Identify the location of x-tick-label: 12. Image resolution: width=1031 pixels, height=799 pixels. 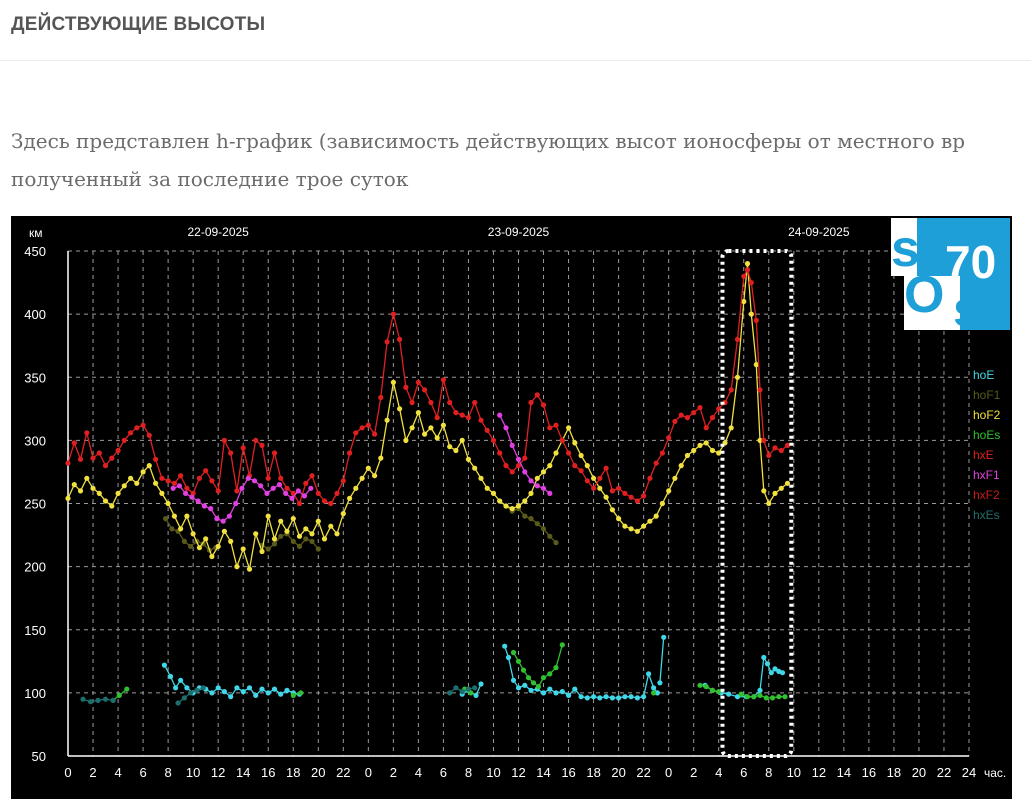
(819, 772).